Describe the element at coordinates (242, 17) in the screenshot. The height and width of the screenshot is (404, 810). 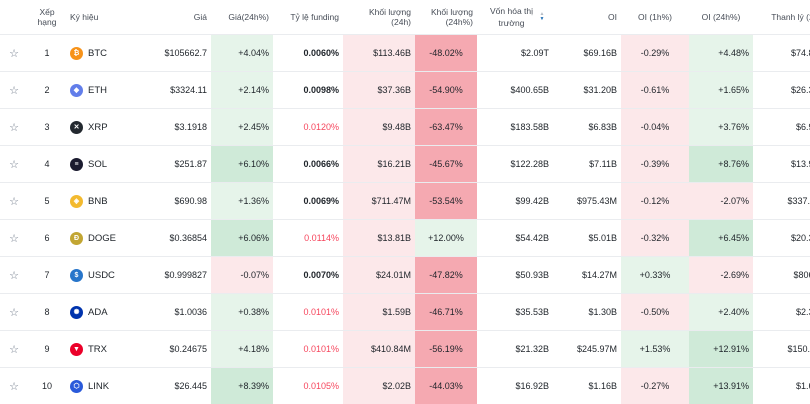
I see `header-change: Giá(24h%)` at that location.